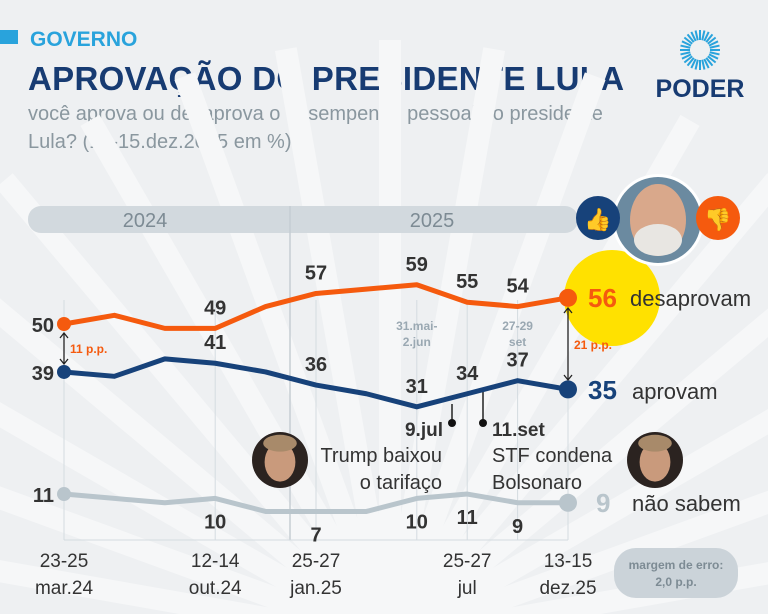  What do you see at coordinates (64, 588) in the screenshot?
I see `x-tick-label: mar.24` at bounding box center [64, 588].